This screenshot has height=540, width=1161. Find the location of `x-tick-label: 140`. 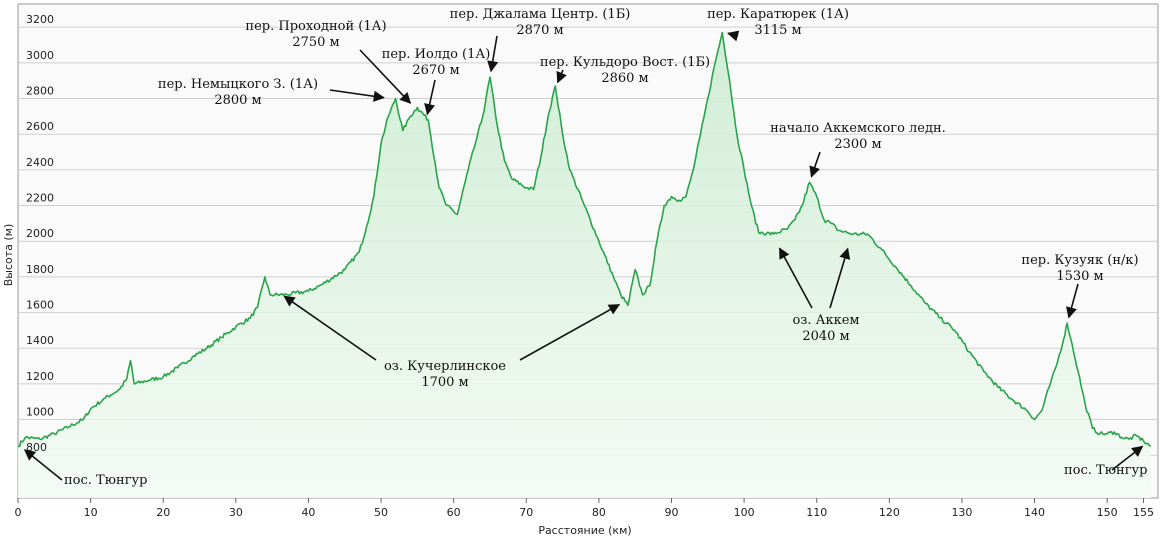

x-tick-label: 140 is located at coordinates (1034, 512).